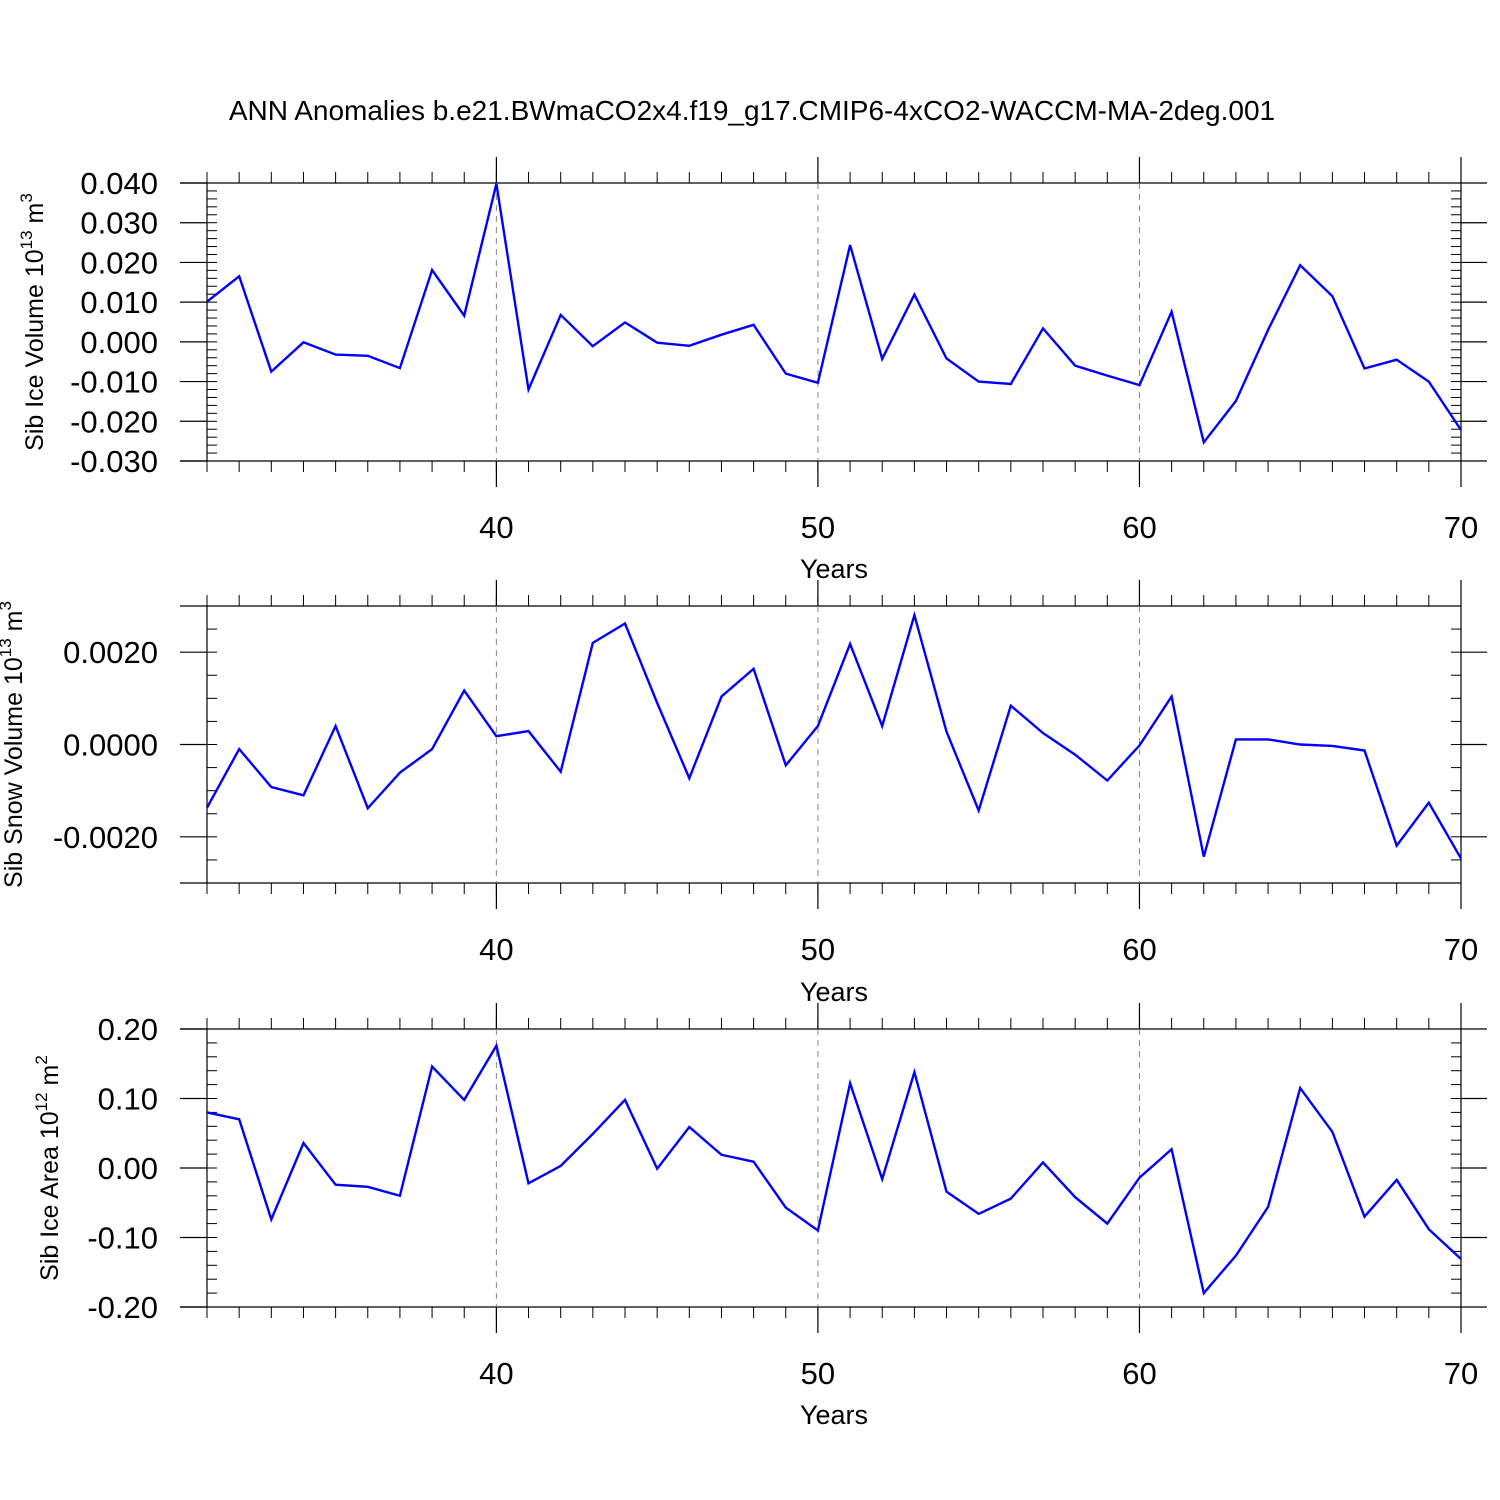 This screenshot has width=1500, height=1500. I want to click on y-axis-label: Sib Ice Volume 1013 m3, so click(33, 322).